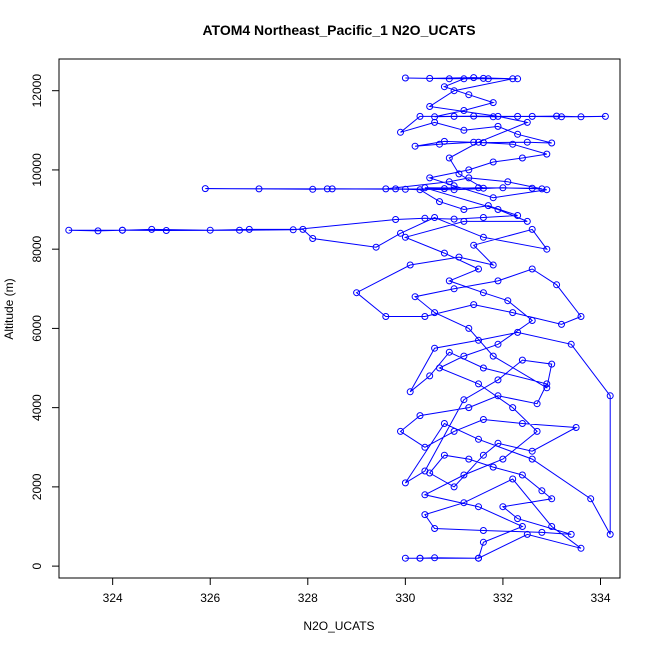 This screenshot has width=650, height=650. Describe the element at coordinates (45, 321) in the screenshot. I see `y-axis: 0 2000 4000 6000 8000 10000 12000` at that location.